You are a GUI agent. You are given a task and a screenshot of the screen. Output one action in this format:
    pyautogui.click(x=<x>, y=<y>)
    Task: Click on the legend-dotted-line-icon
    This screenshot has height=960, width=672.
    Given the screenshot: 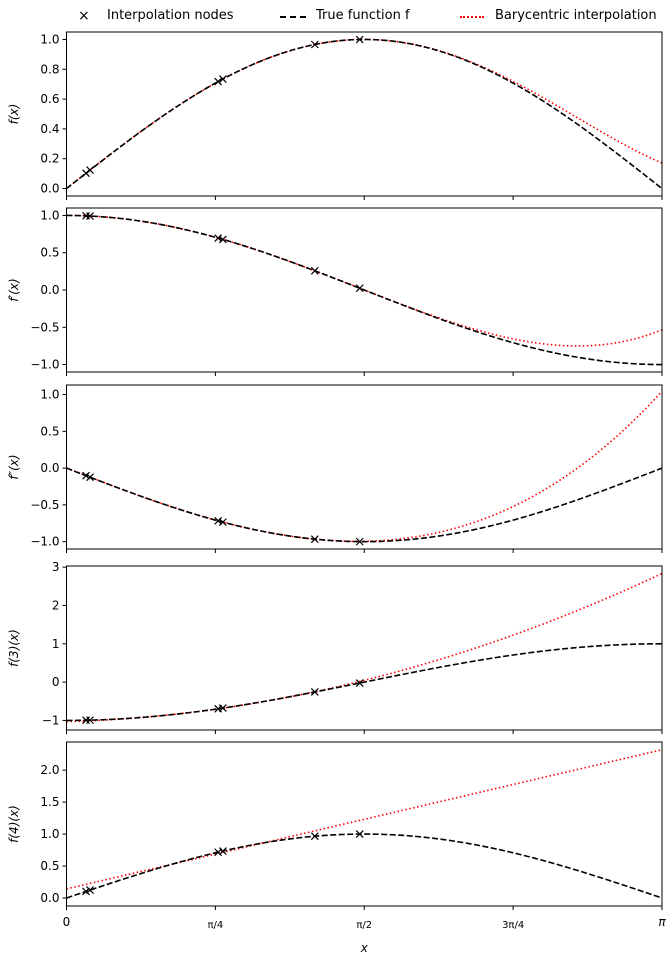 What is the action you would take?
    pyautogui.click(x=472, y=17)
    